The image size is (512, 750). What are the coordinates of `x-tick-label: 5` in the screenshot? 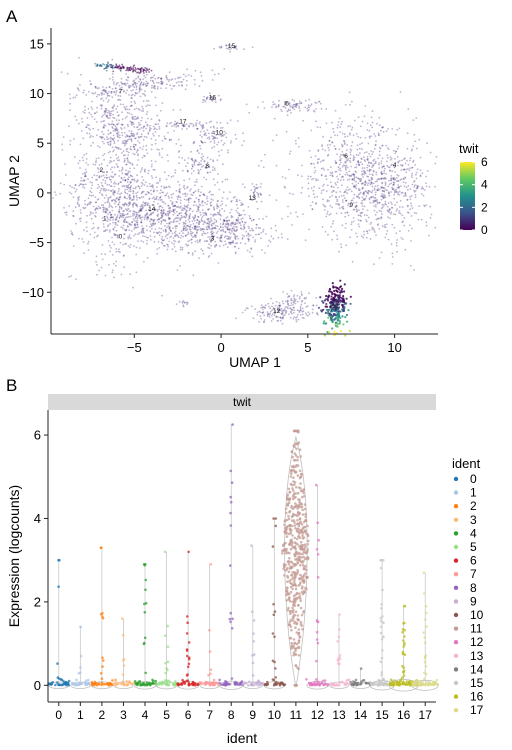 It's located at (307, 347).